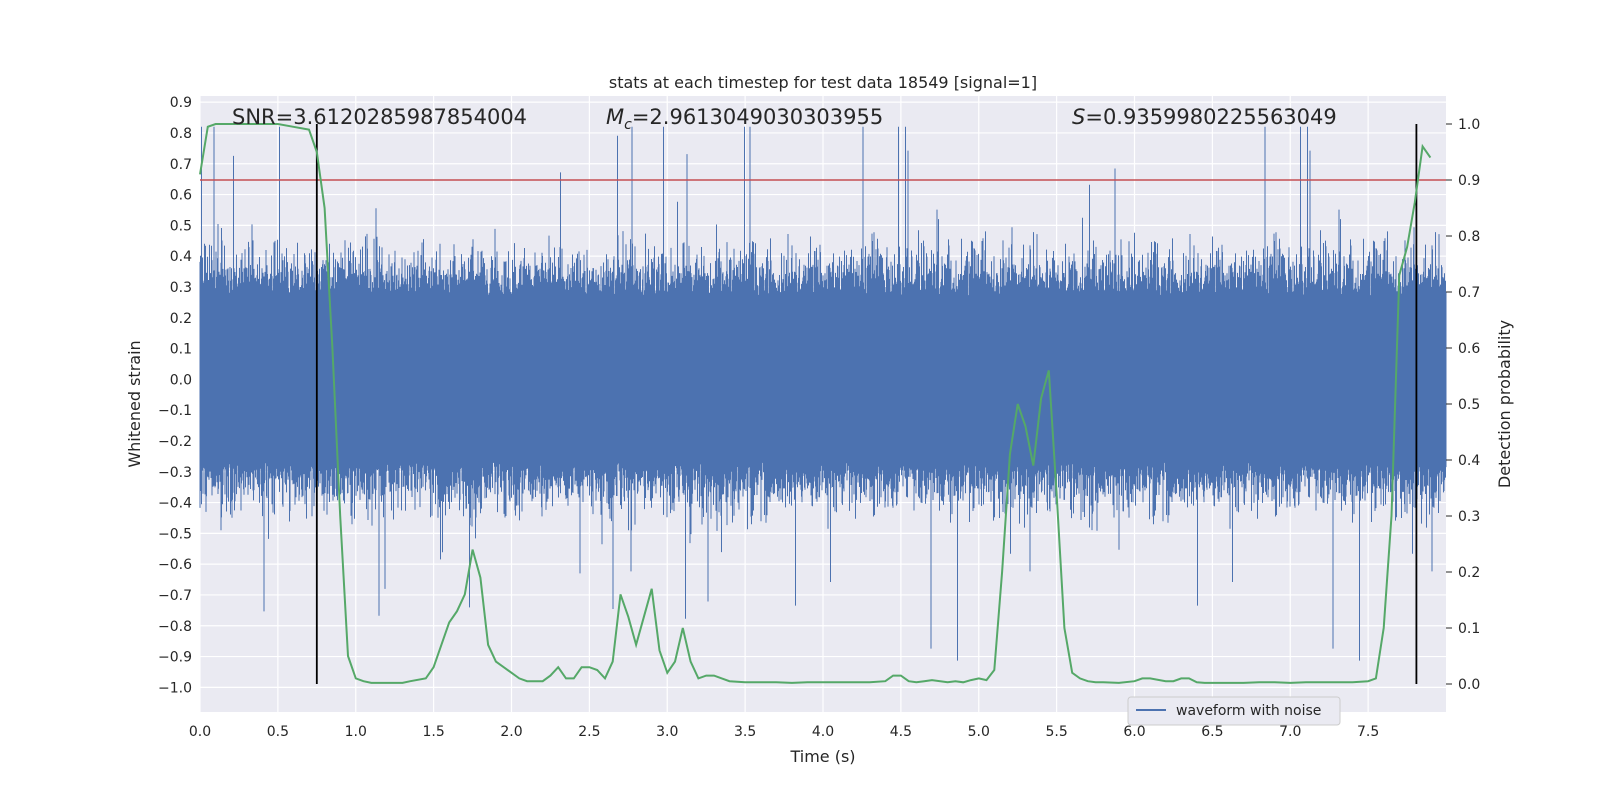 The height and width of the screenshot is (800, 1600). I want to click on left-tick-label: −0.5, so click(175, 534).